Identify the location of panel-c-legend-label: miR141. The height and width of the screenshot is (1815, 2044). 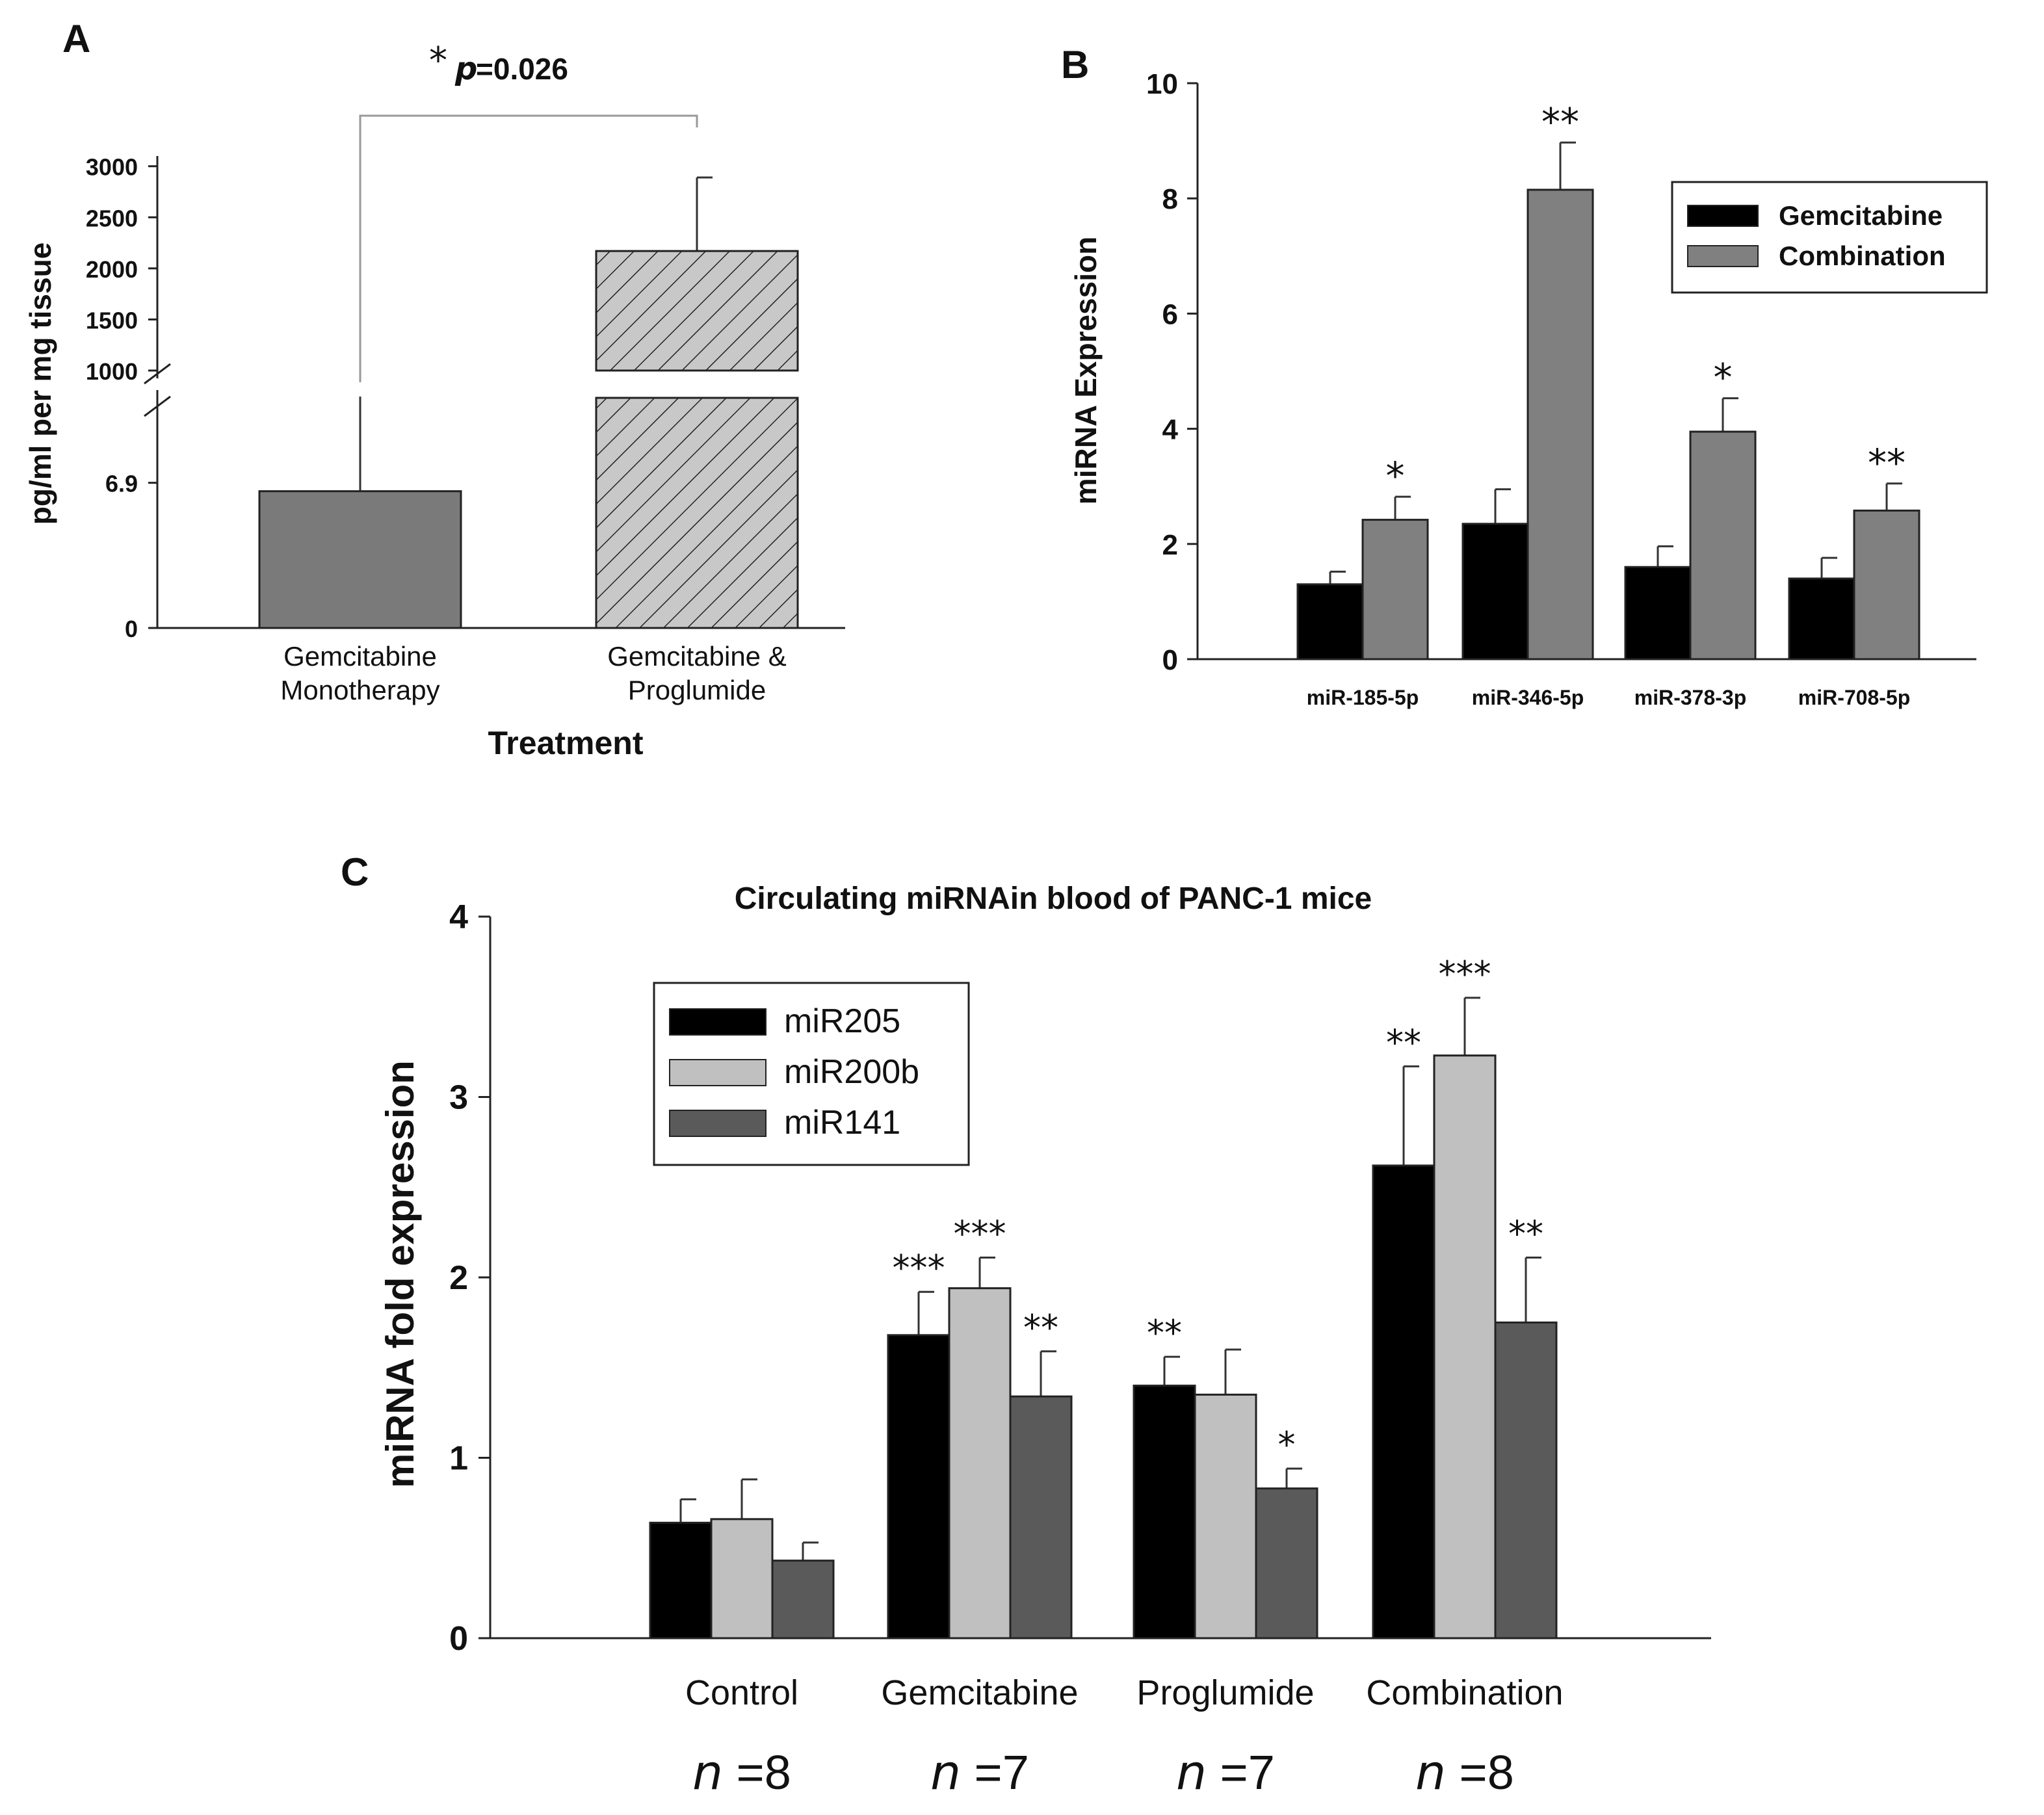
(842, 1123).